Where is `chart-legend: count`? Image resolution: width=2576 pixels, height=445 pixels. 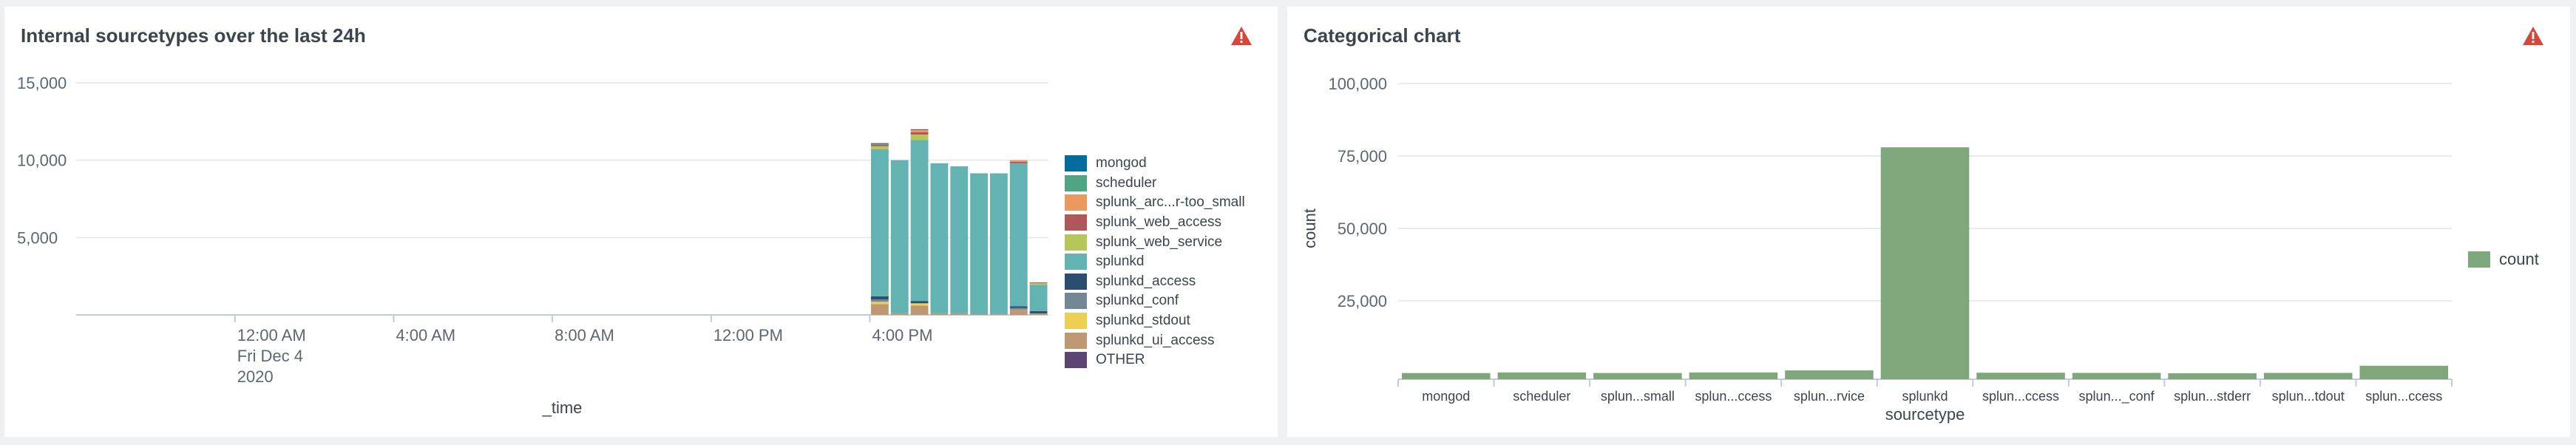
chart-legend: count is located at coordinates (2503, 259).